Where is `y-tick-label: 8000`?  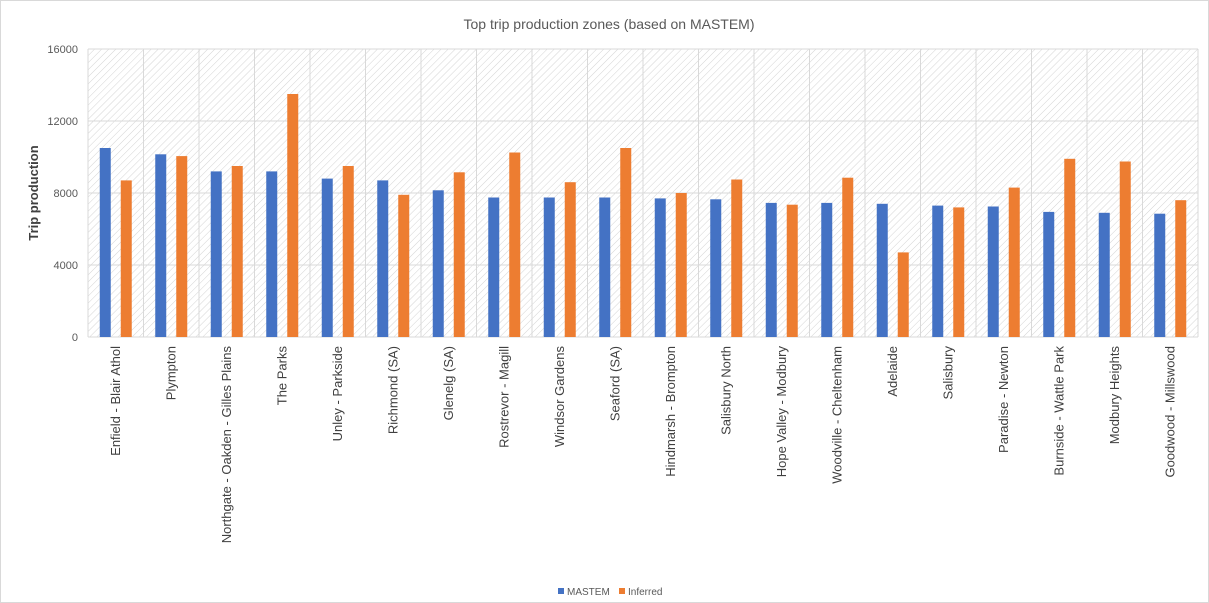
y-tick-label: 8000 is located at coordinates (66, 194).